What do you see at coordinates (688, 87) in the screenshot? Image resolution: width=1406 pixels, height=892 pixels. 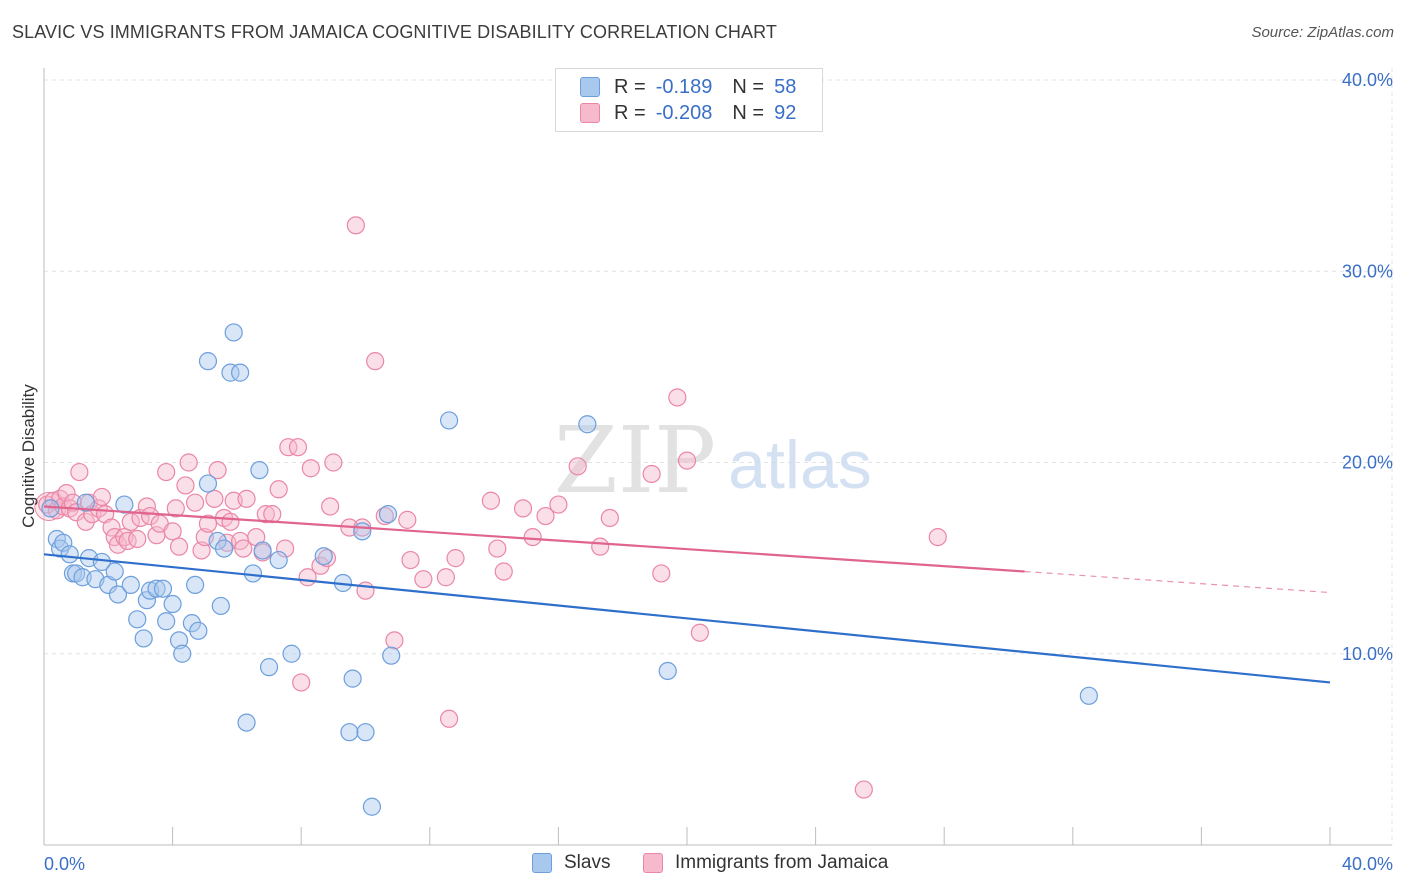 I see `stats-row-slavs: R = -0.189 N = 58` at bounding box center [688, 87].